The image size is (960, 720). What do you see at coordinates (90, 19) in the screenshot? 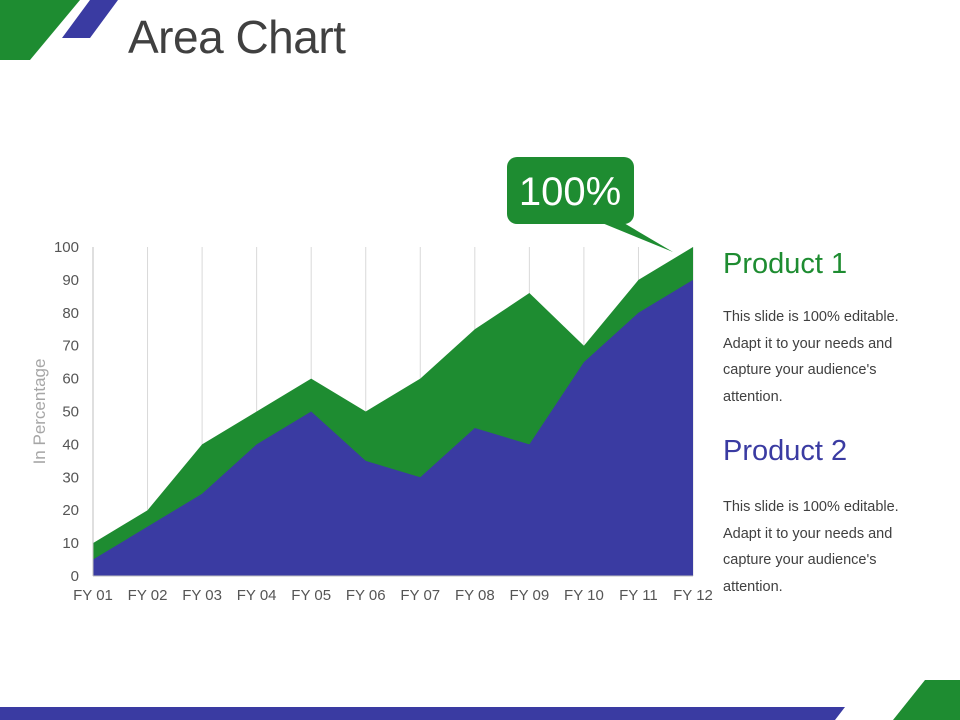
I see `top-left-blue-stripe` at bounding box center [90, 19].